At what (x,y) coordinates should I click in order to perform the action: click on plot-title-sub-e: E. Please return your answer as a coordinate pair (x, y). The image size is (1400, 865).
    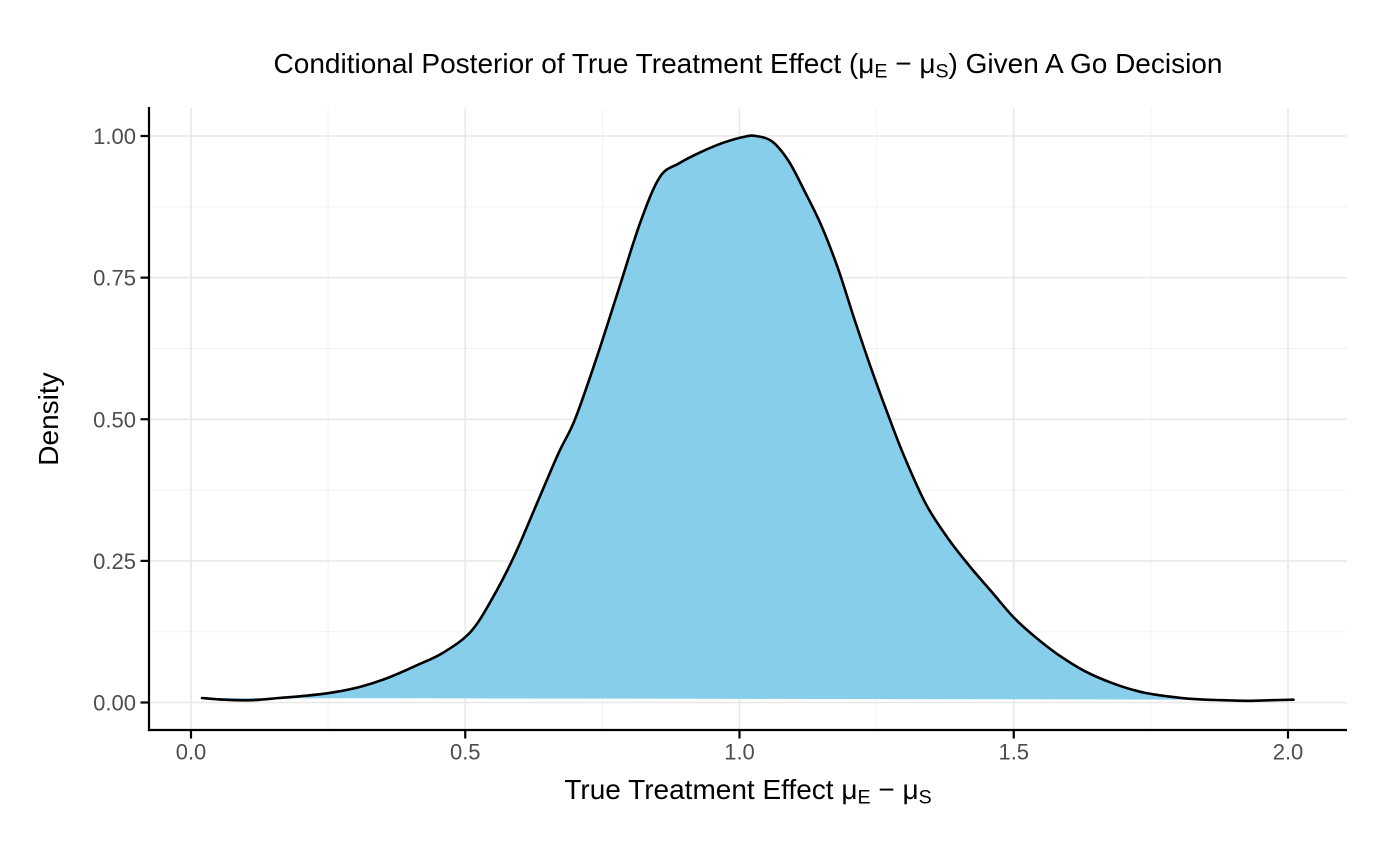
    Looking at the image, I should click on (881, 71).